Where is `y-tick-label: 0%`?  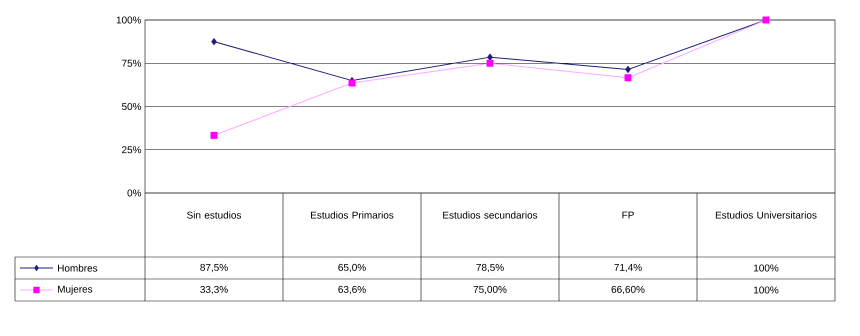 y-tick-label: 0% is located at coordinates (134, 193).